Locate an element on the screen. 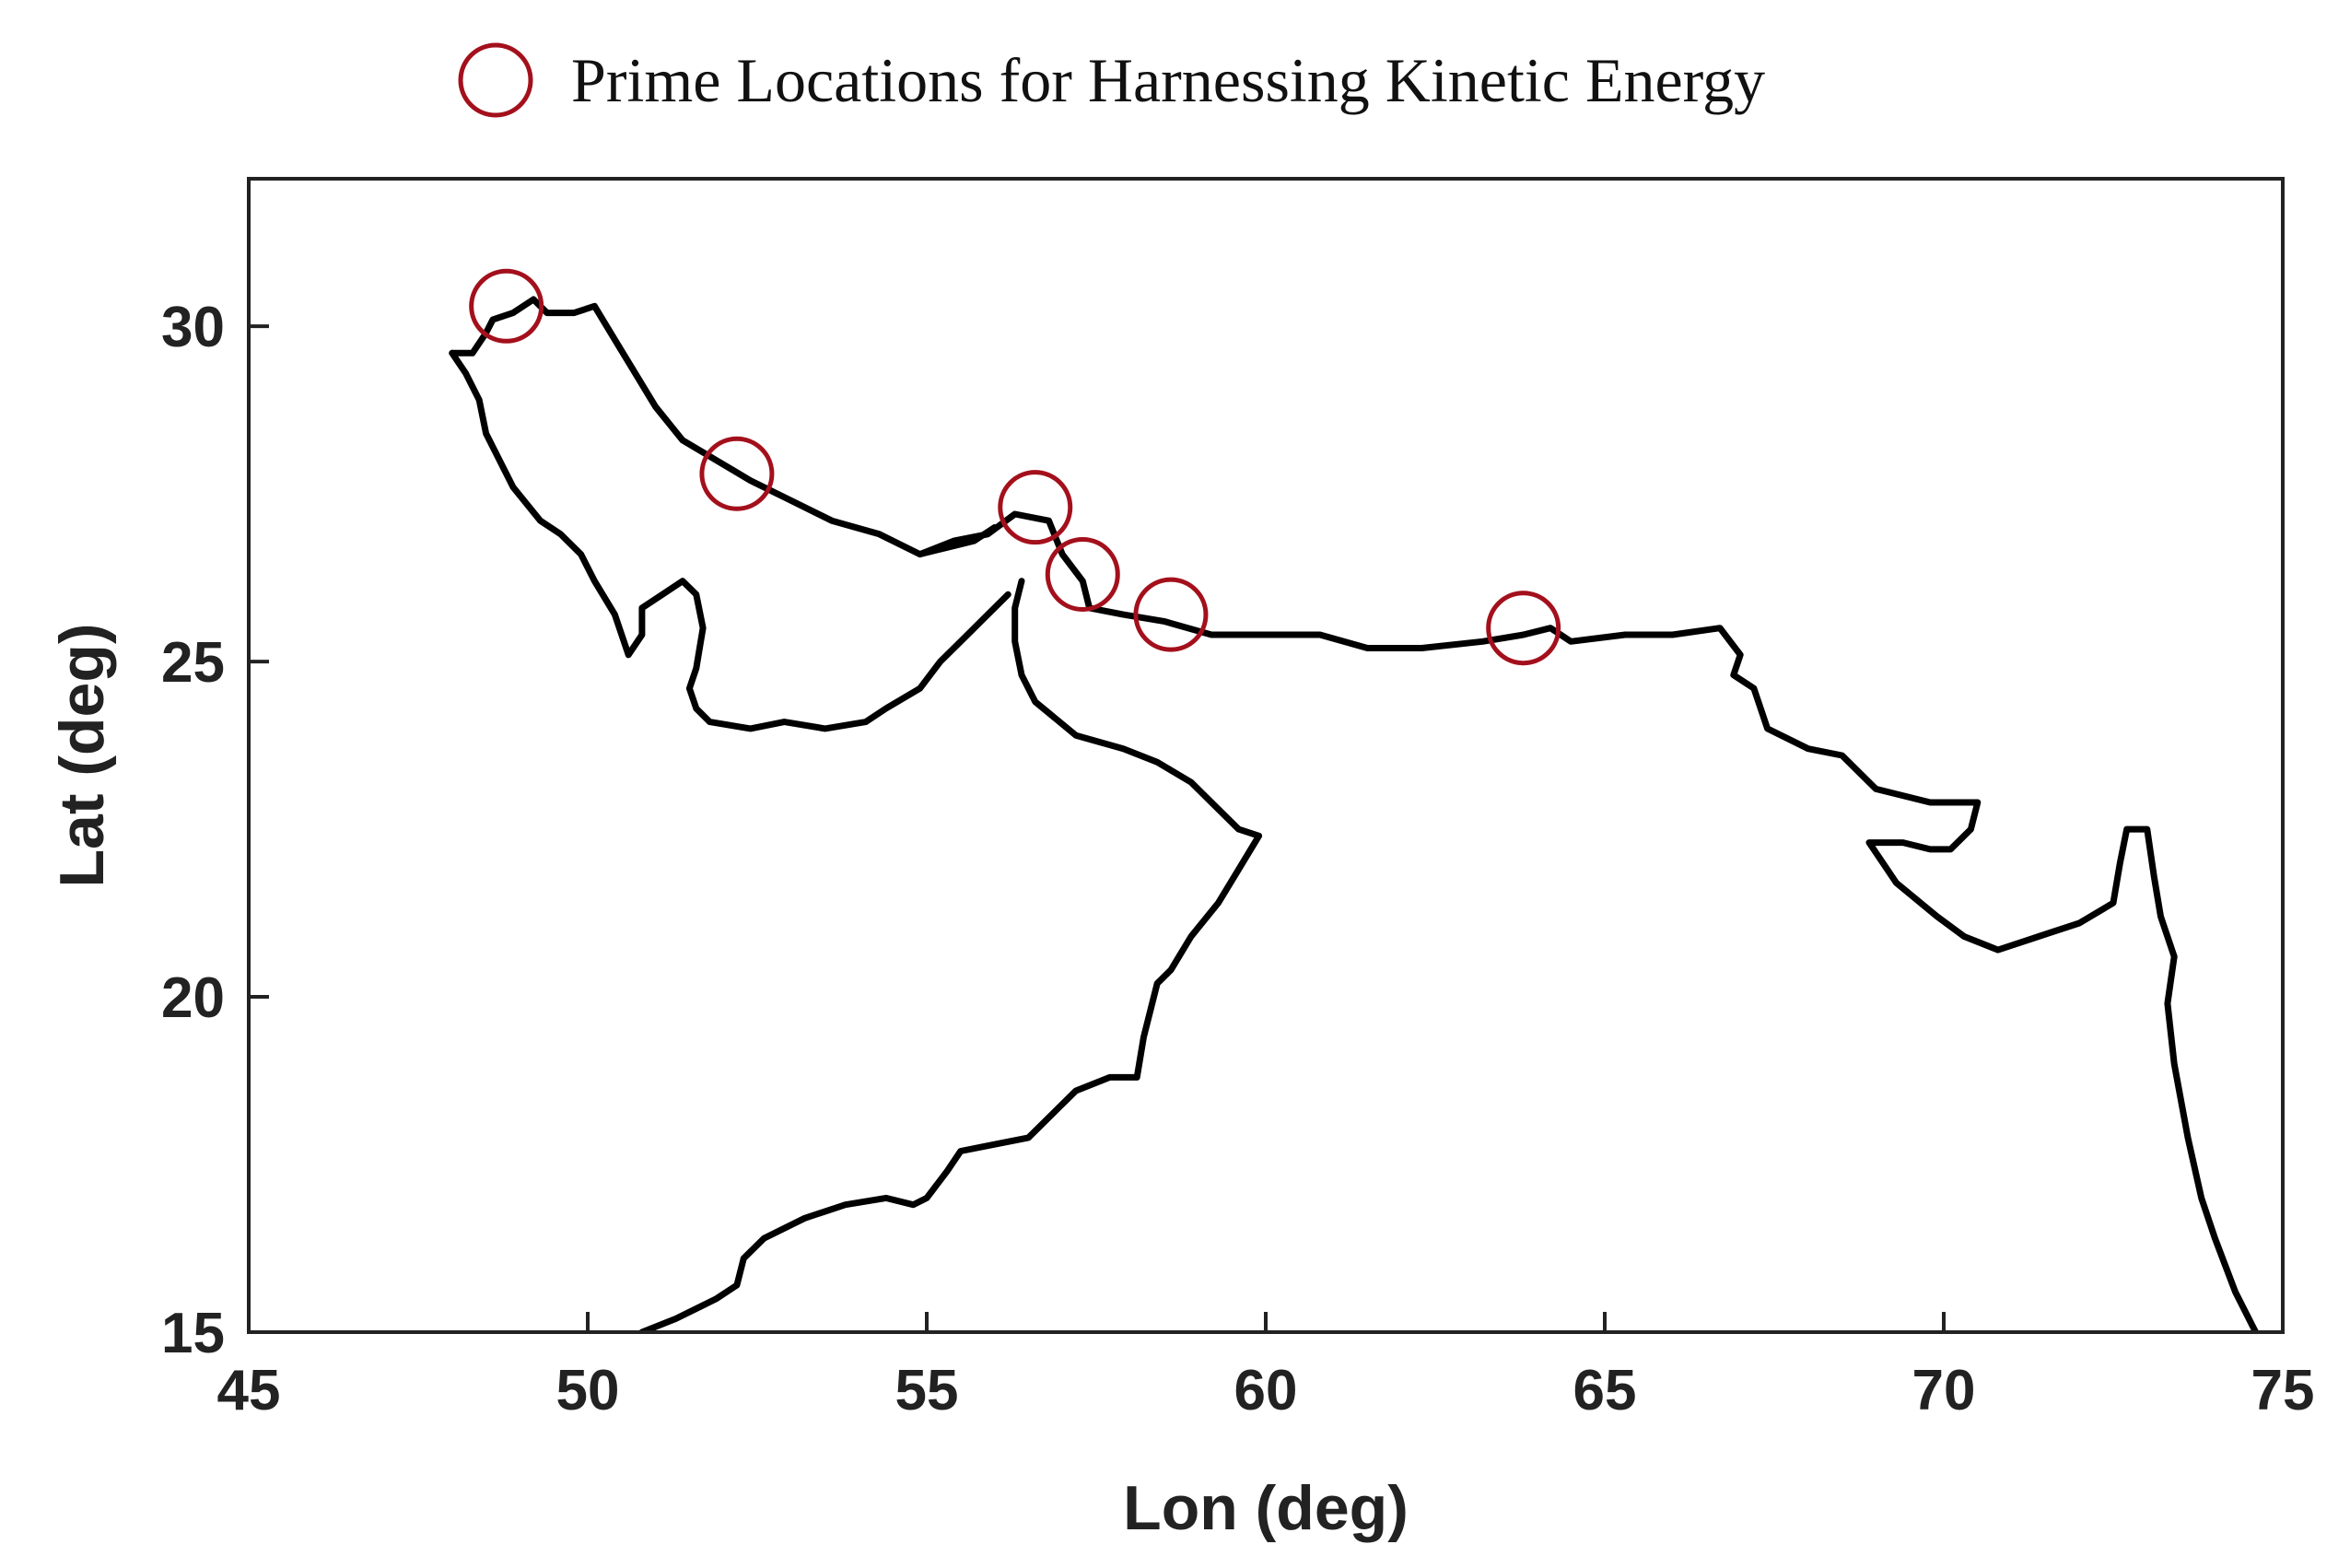 The image size is (2350, 1568). x-tick-label: 50 is located at coordinates (588, 1390).